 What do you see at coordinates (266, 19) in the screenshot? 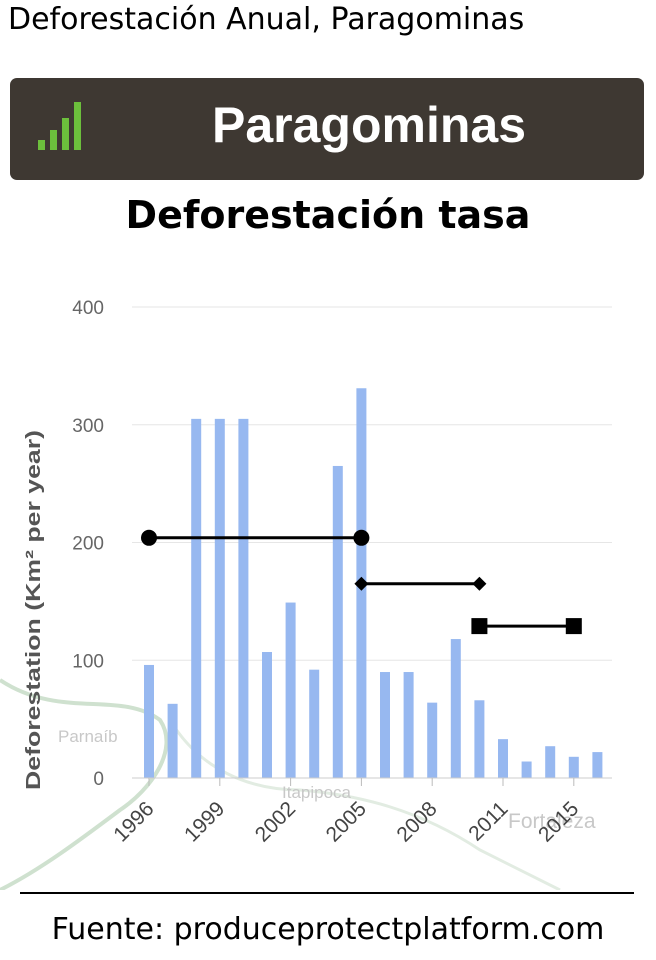
I see `page-heading: Deforestación Anual, Paragominas` at bounding box center [266, 19].